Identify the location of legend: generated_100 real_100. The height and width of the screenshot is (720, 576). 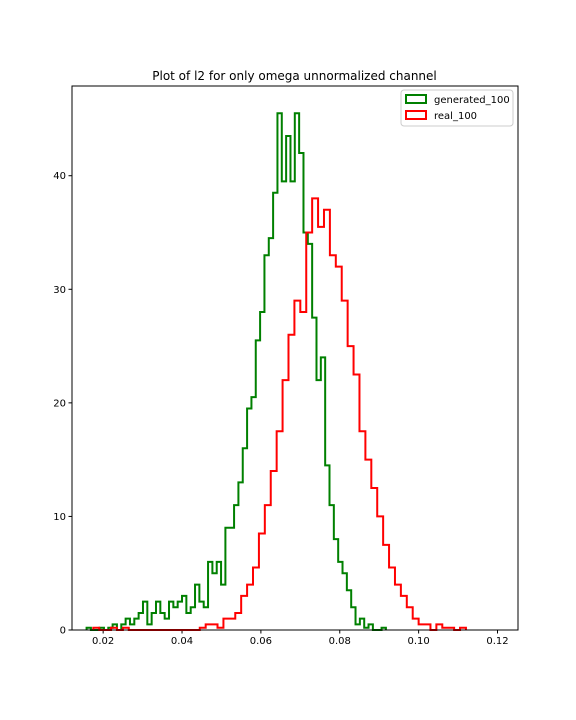
(457, 108).